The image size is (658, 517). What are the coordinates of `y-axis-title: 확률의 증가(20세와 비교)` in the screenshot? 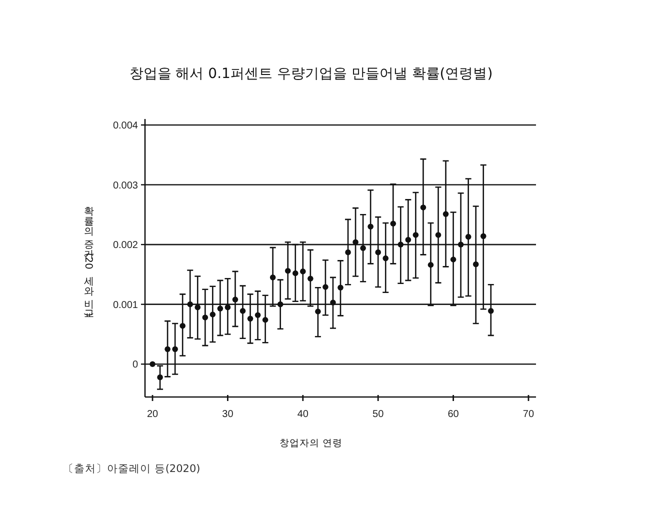 It's located at (88, 259).